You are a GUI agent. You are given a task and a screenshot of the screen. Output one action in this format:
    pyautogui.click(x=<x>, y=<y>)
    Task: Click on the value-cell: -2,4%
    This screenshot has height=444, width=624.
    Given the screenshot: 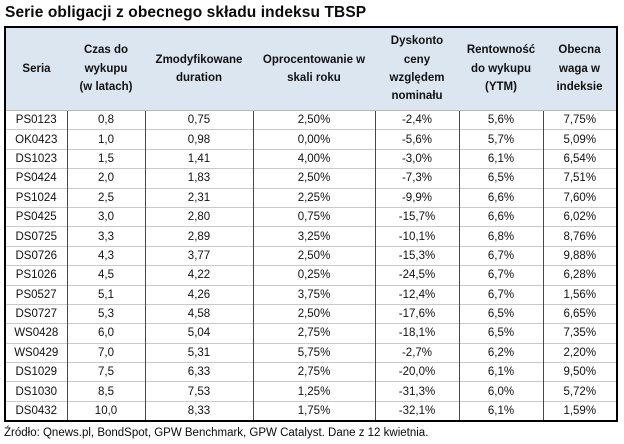 What is the action you would take?
    pyautogui.click(x=416, y=119)
    